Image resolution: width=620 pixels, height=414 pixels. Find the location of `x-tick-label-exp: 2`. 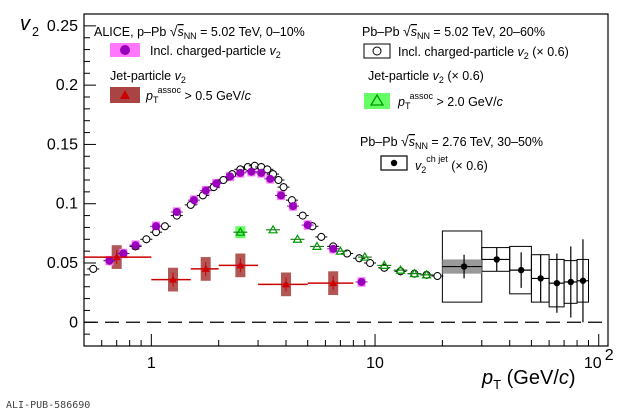

x-tick-label-exp: 2 is located at coordinates (609, 355).